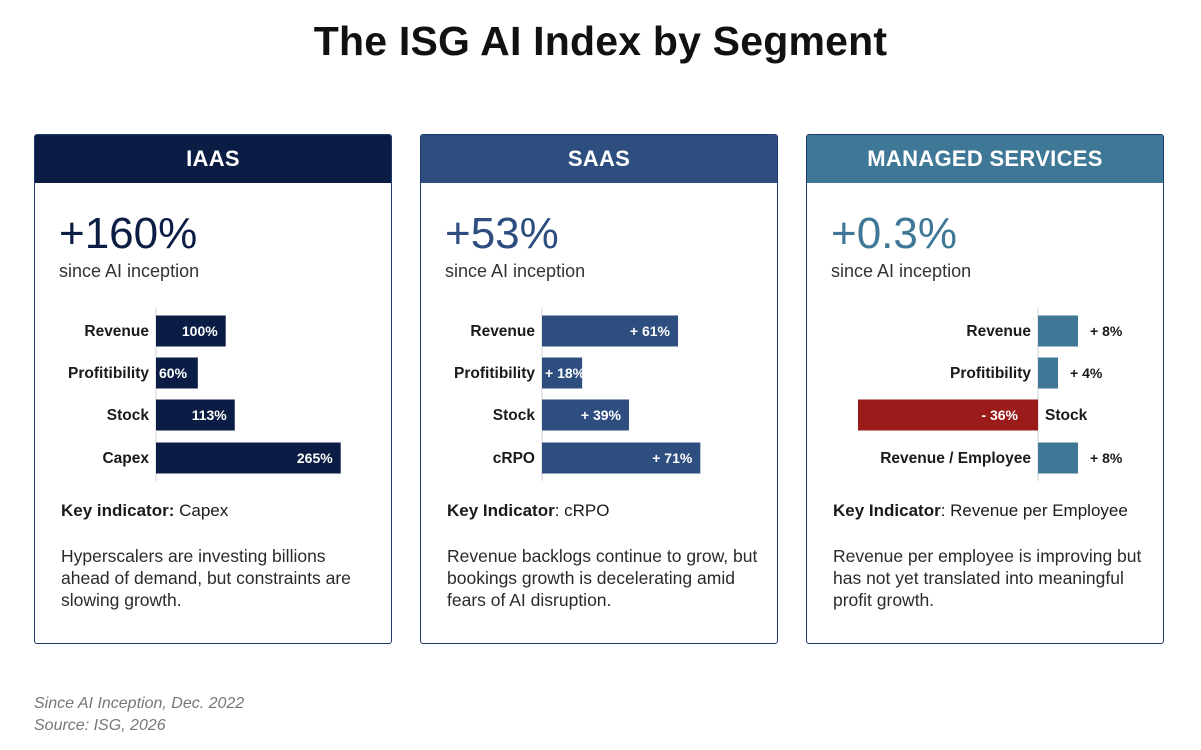 This screenshot has height=750, width=1201. Describe the element at coordinates (128, 233) in the screenshot. I see `headline-value: +160%` at that location.